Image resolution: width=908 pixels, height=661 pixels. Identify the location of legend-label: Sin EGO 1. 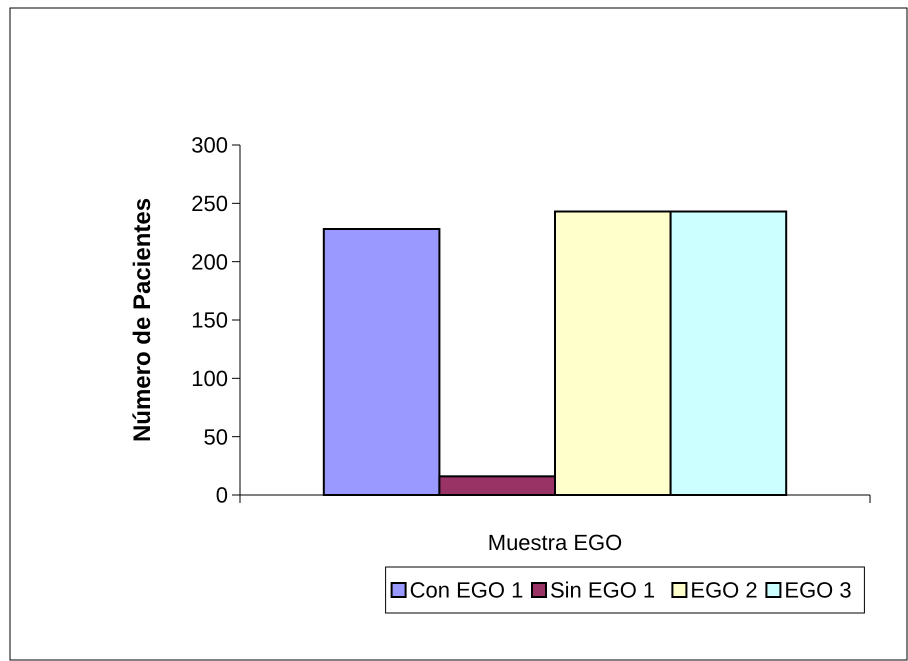
(603, 590).